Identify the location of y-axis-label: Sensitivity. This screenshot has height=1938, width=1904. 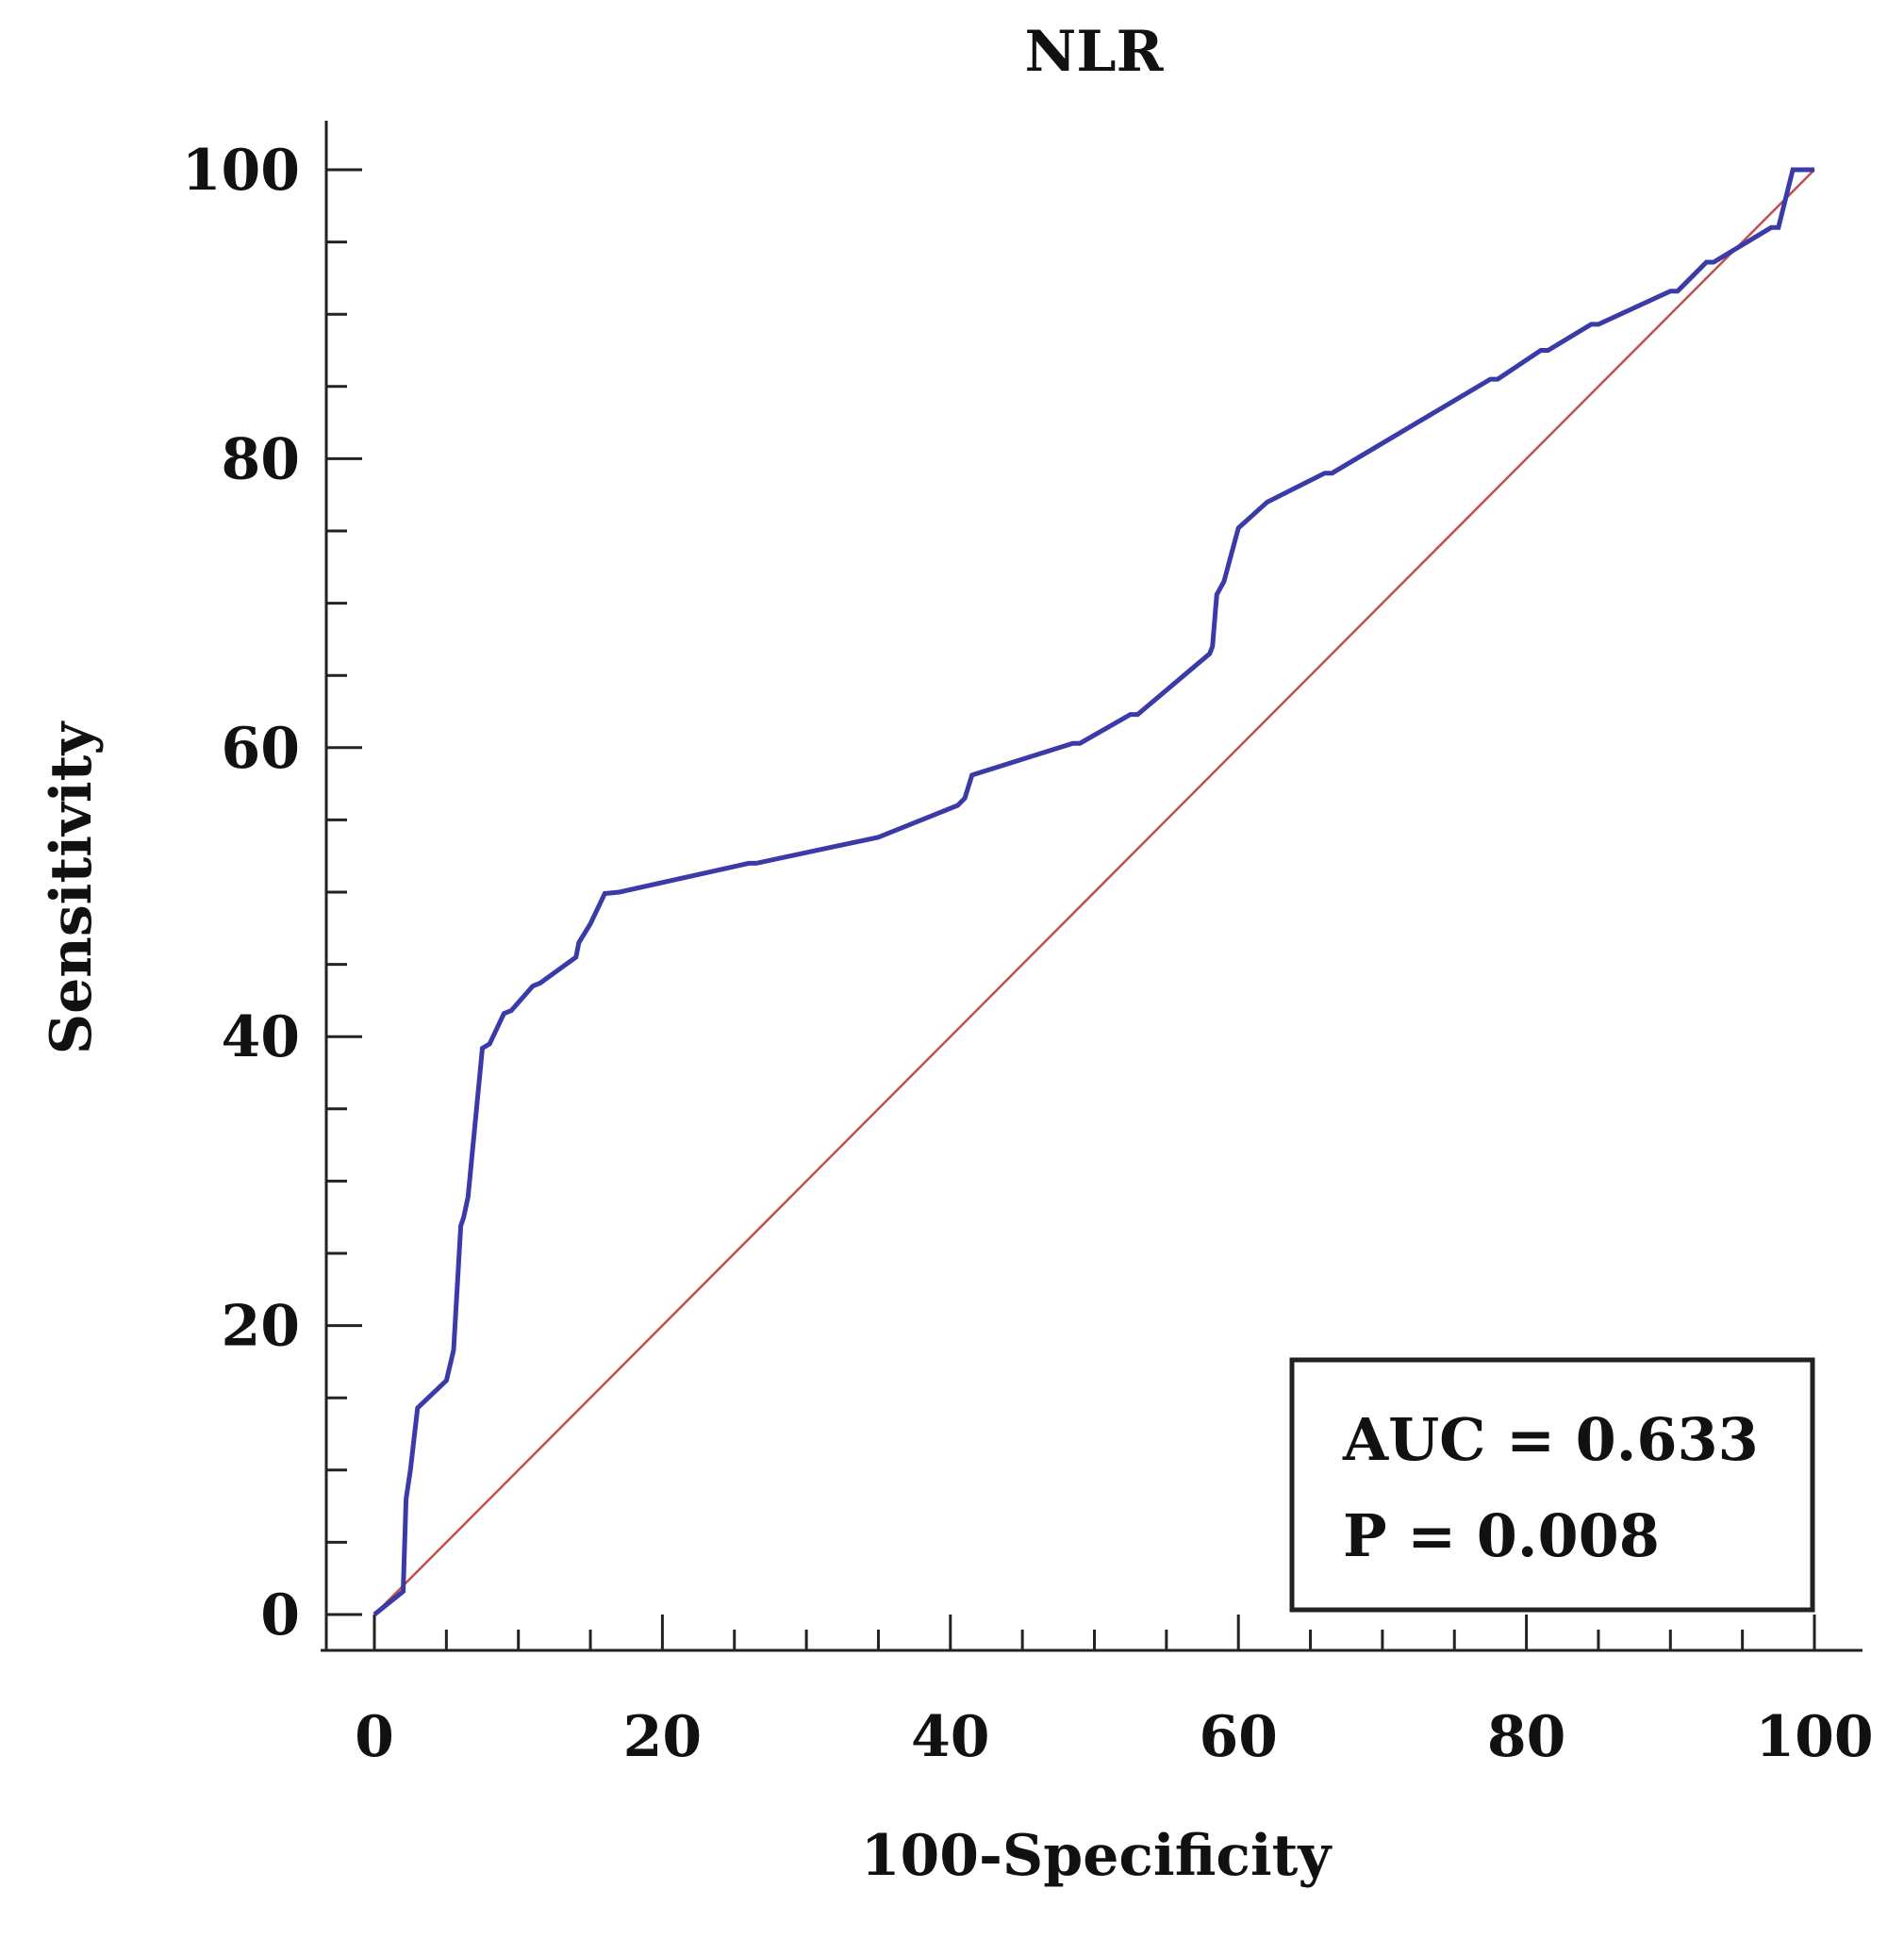
(72, 888).